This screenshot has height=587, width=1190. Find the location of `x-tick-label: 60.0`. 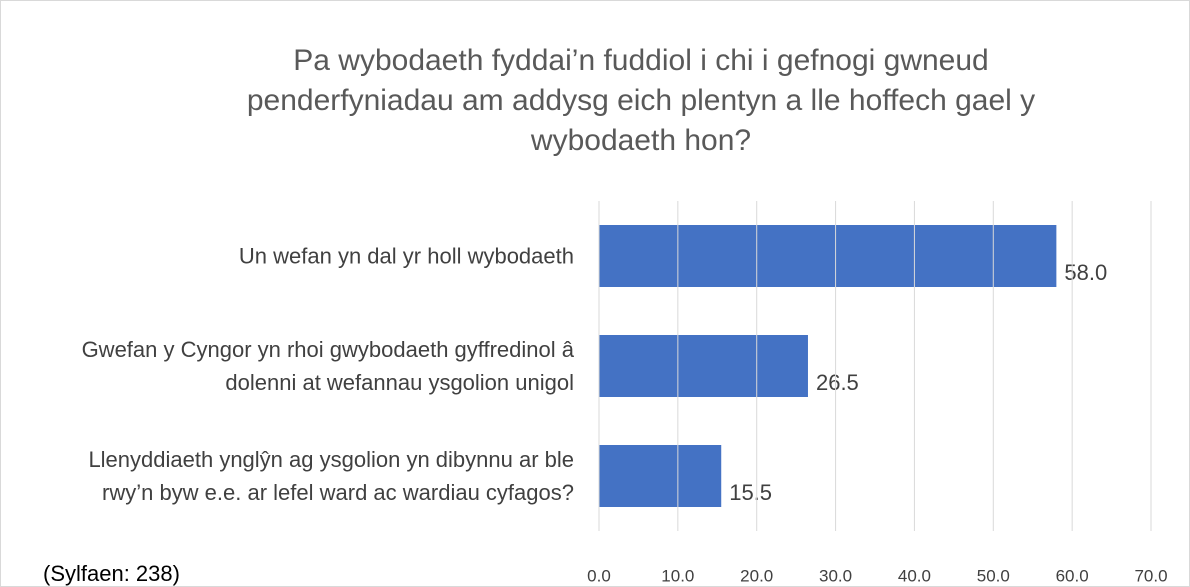

x-tick-label: 60.0 is located at coordinates (1072, 575).